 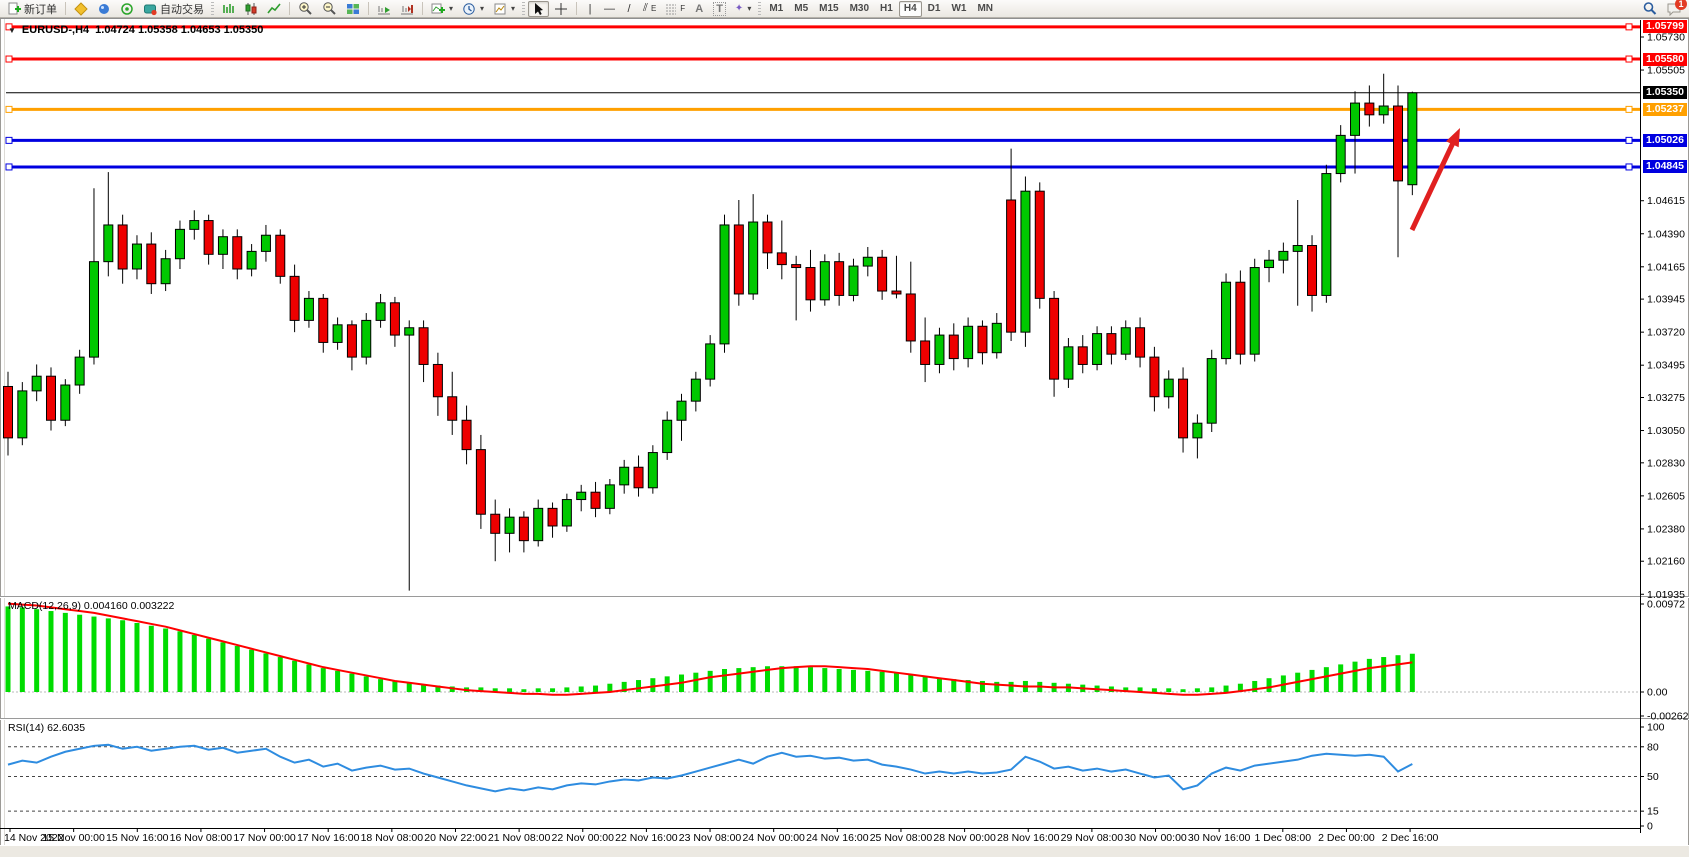 What do you see at coordinates (442, 9) in the screenshot?
I see `indicators-button: ▾` at bounding box center [442, 9].